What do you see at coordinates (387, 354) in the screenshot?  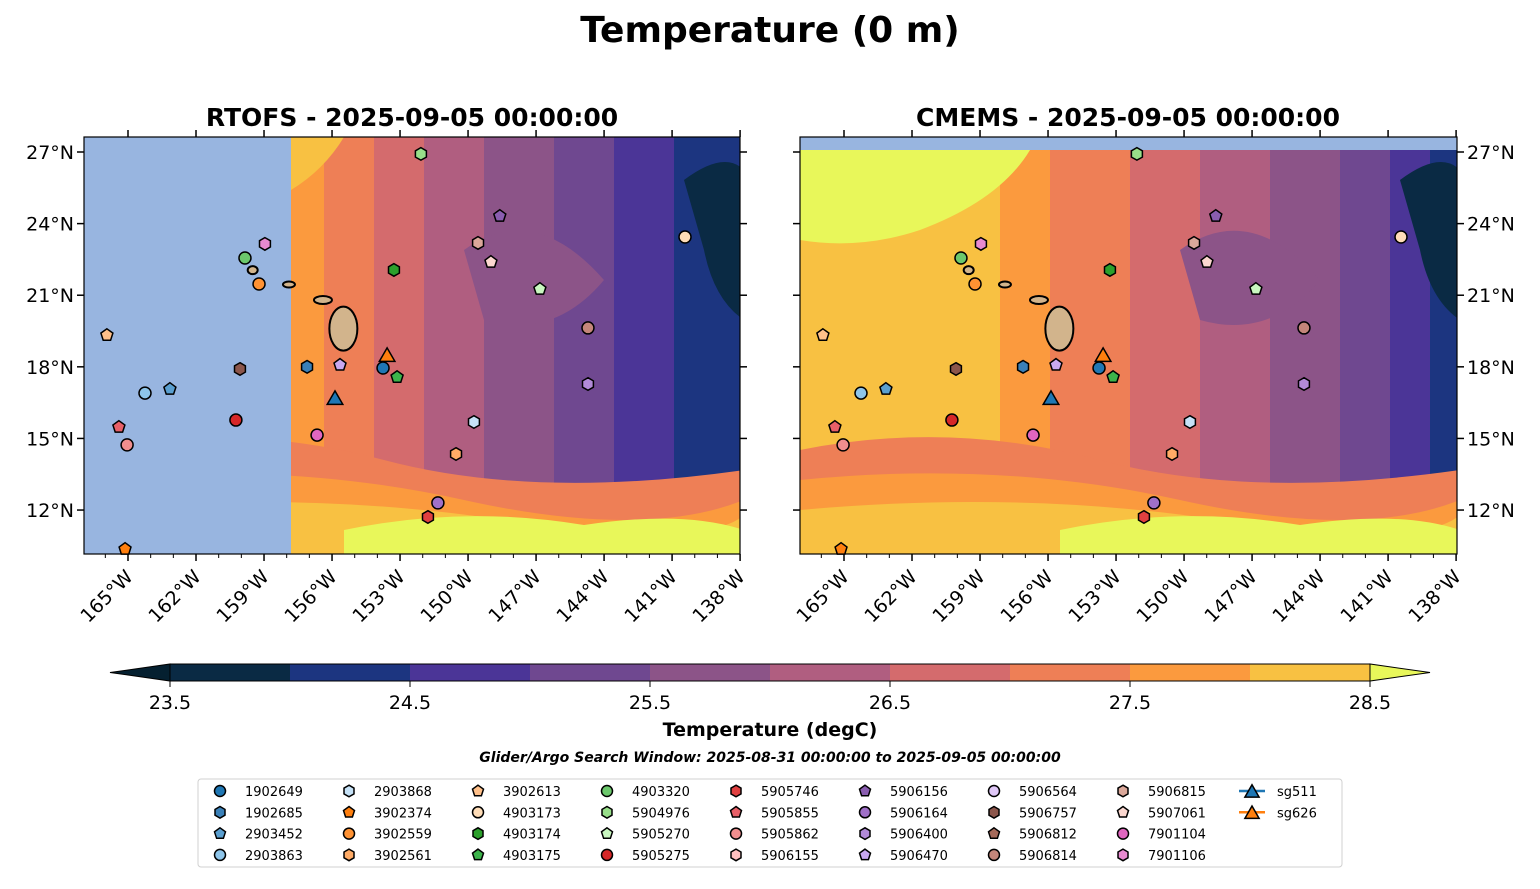 I see `marker-sg626` at bounding box center [387, 354].